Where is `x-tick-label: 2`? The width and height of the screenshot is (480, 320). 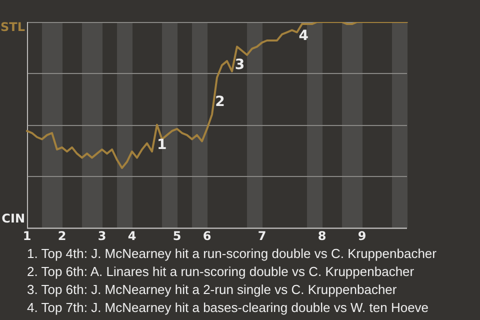
x-tick-label: 2 is located at coordinates (62, 235).